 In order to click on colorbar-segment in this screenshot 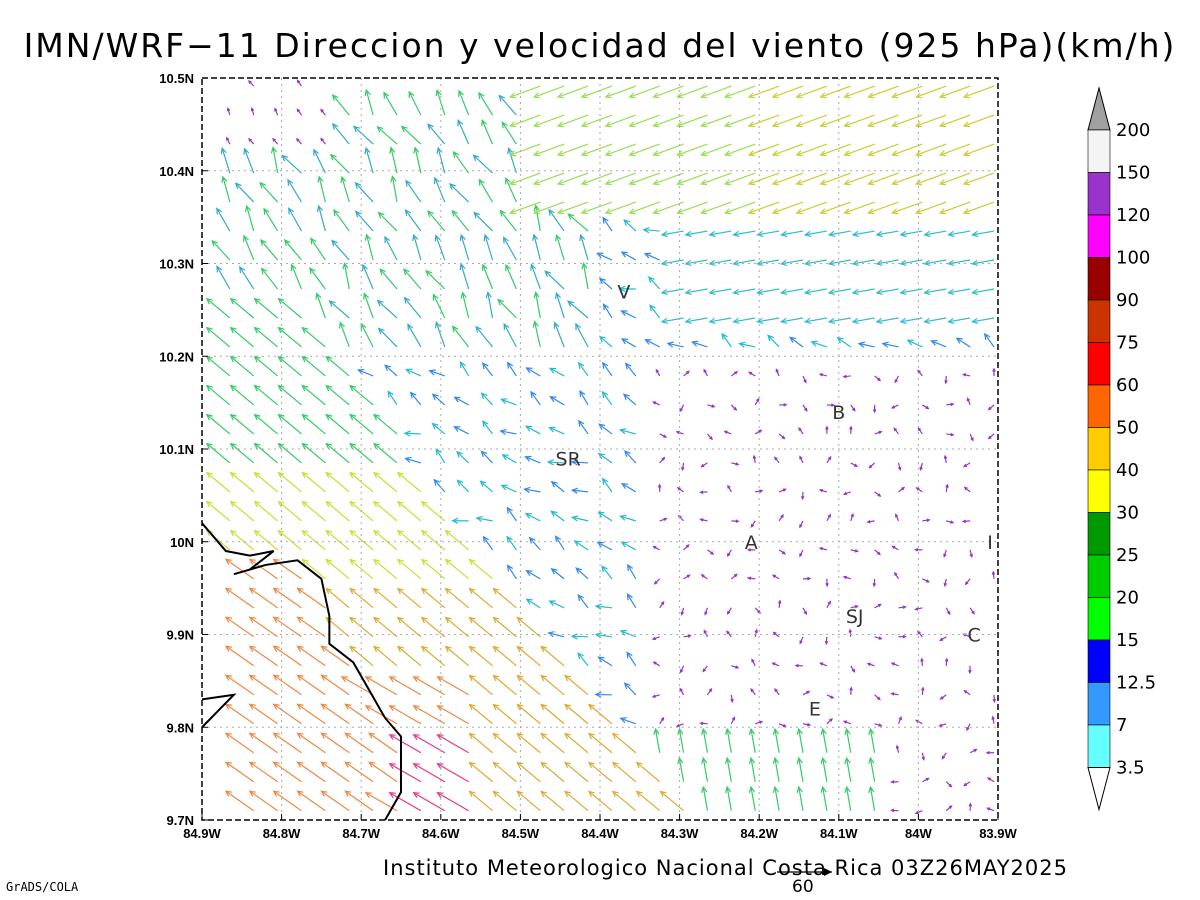, I will do `click(1099, 491)`.